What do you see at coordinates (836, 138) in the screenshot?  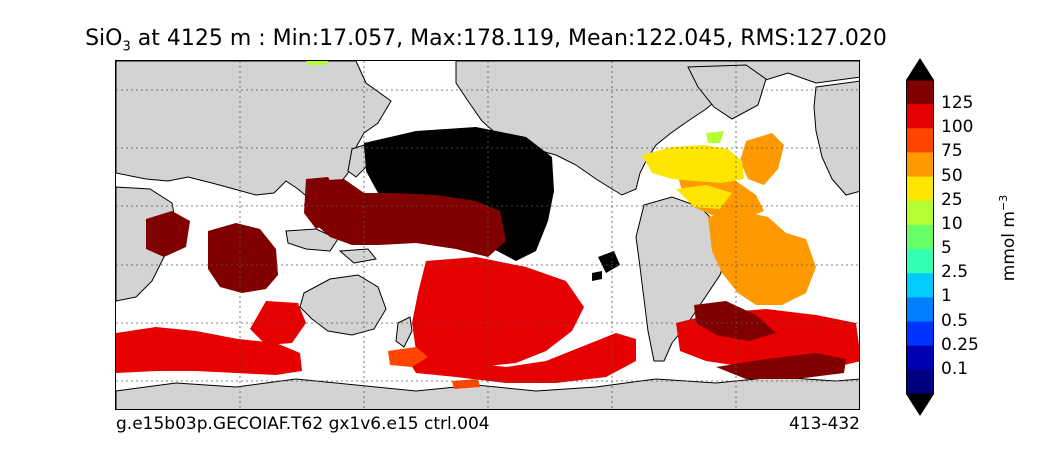 I see `land-europe-east` at bounding box center [836, 138].